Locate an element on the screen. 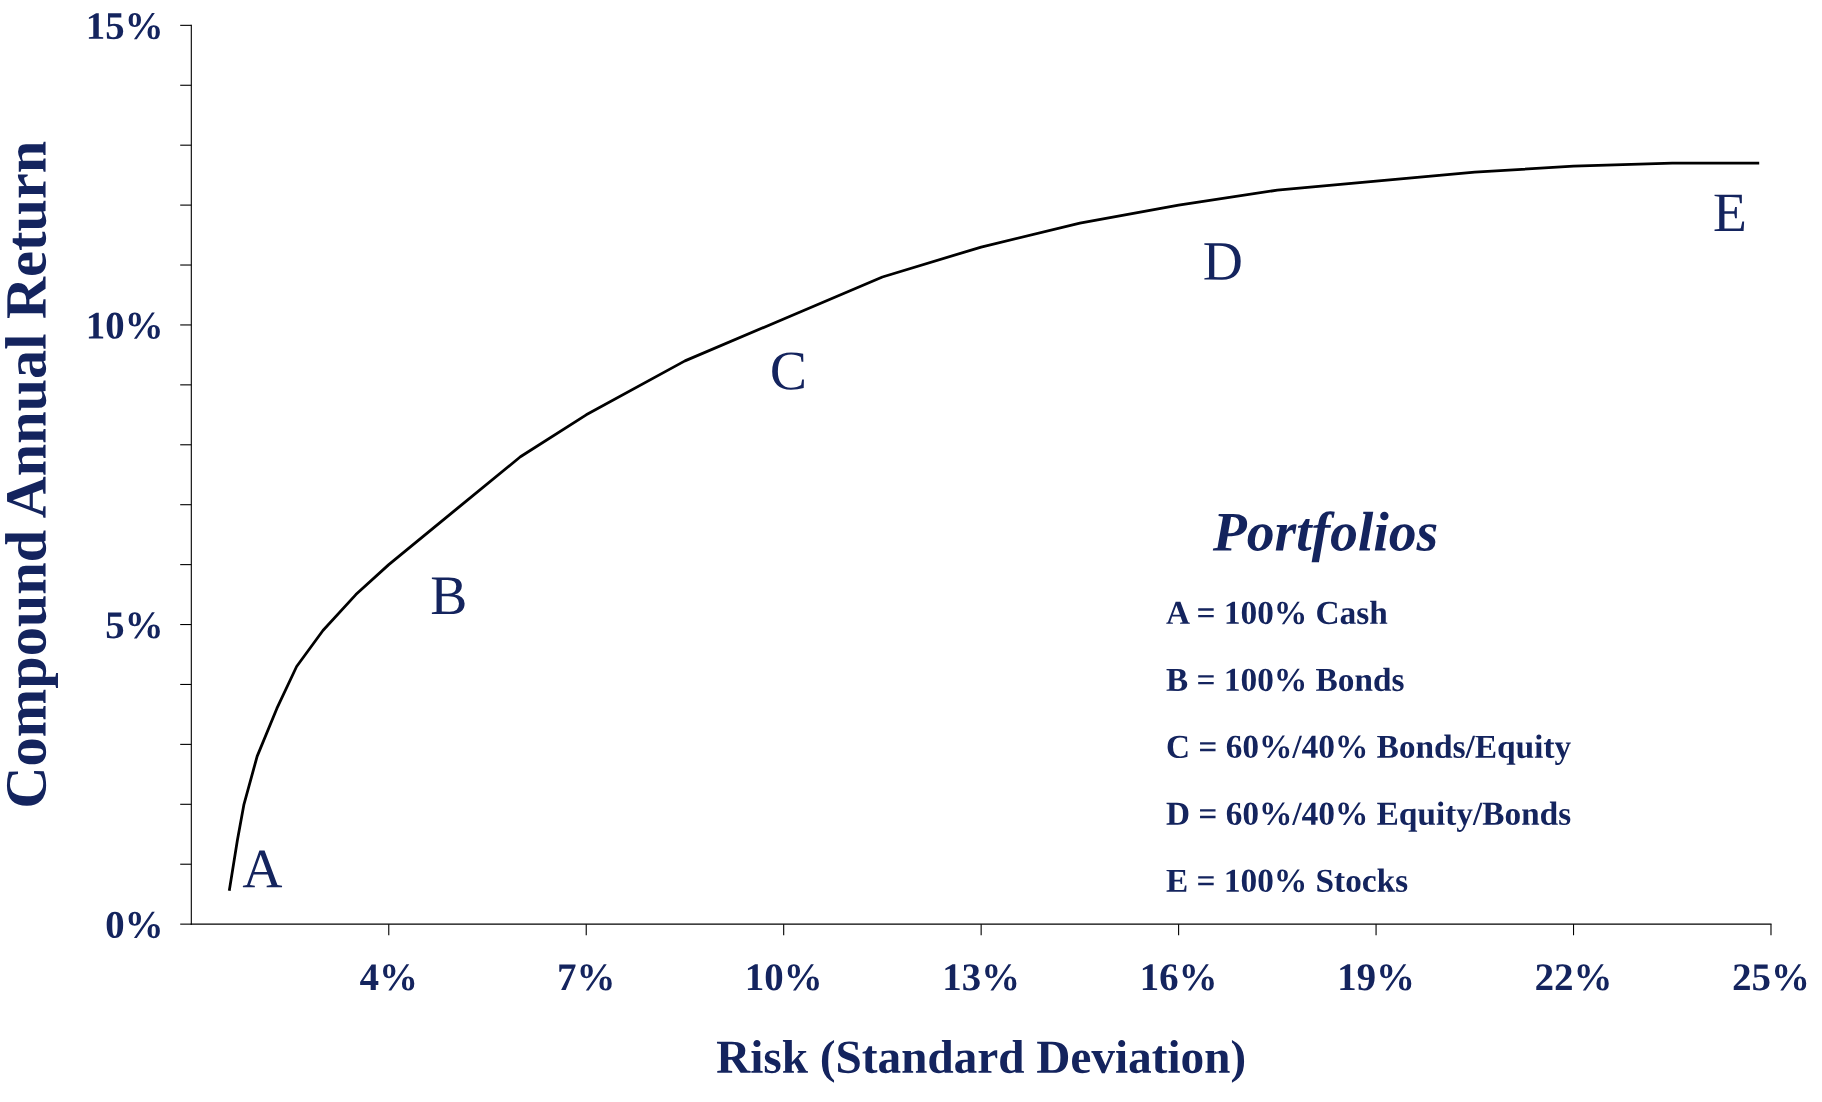 This screenshot has width=1822, height=1102. x-tick-label: 16% is located at coordinates (1178, 977).